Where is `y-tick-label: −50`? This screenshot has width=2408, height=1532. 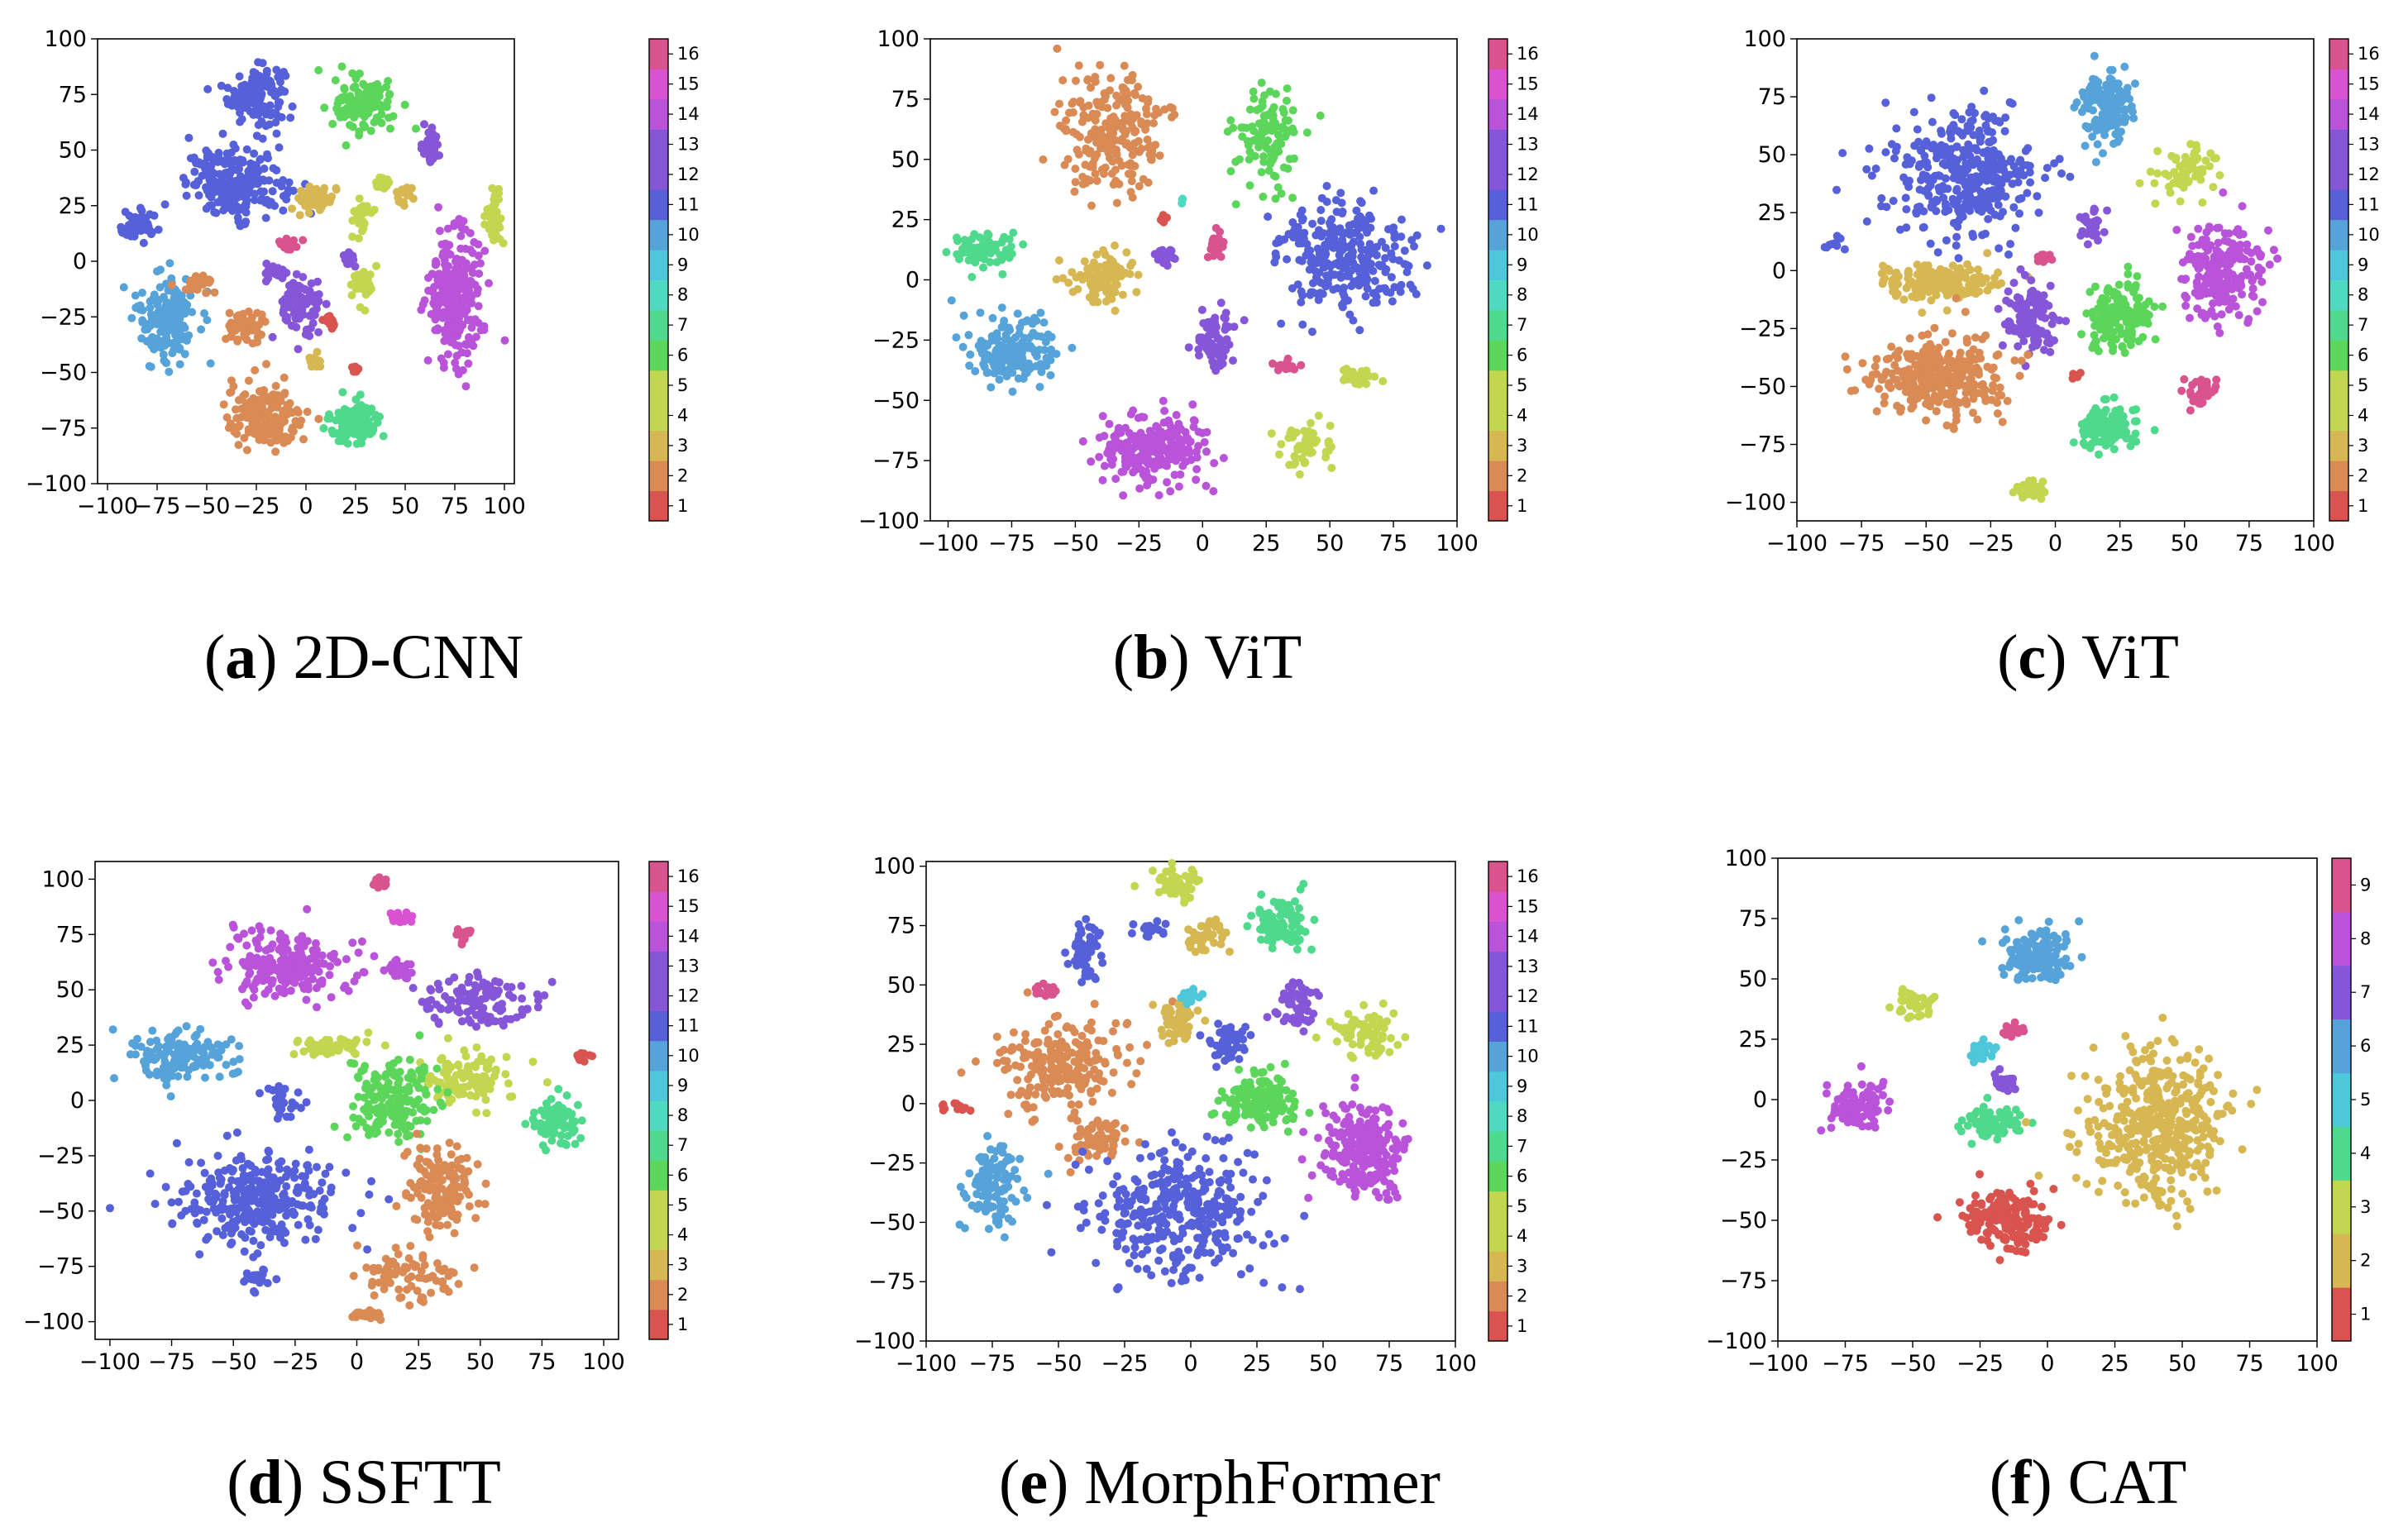
y-tick-label: −50 is located at coordinates (896, 401).